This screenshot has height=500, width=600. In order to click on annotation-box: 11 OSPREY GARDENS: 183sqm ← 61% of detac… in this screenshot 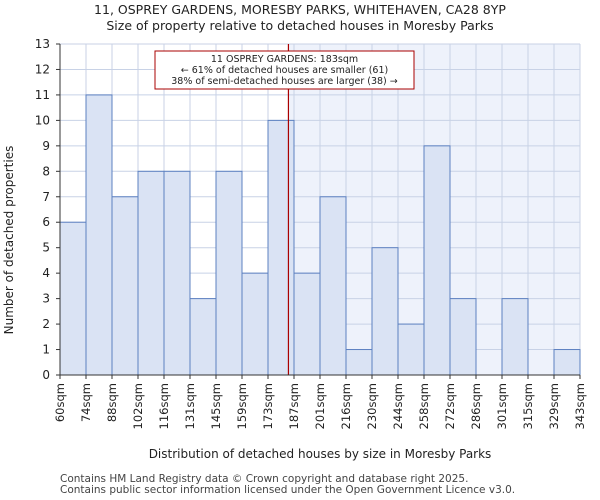, I will do `click(284, 70)`.